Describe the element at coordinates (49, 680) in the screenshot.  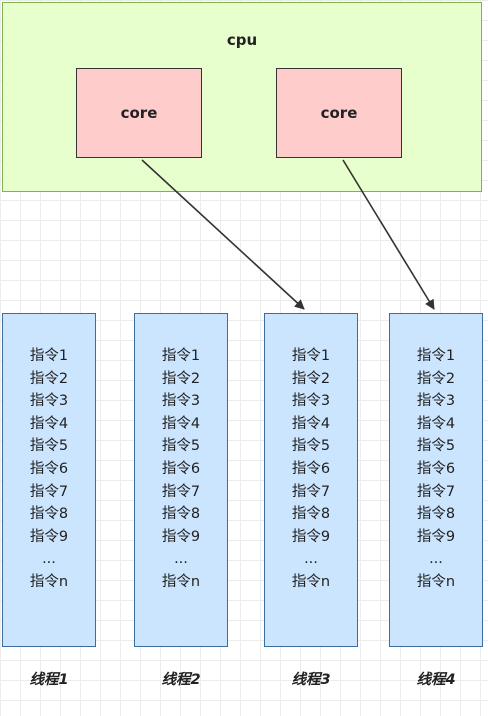
I see `thread-label-1: 线程1` at that location.